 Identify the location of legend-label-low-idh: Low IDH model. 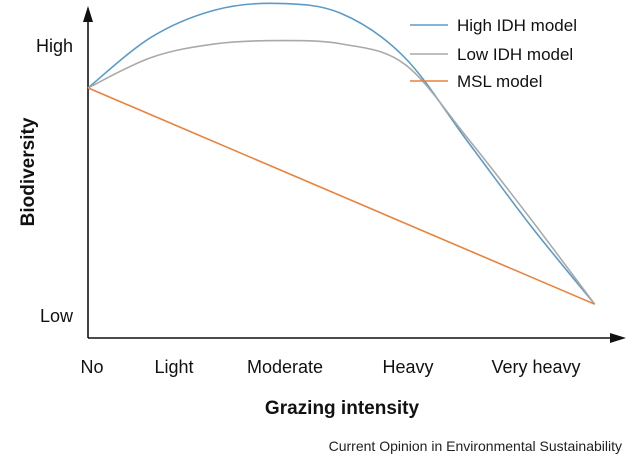
(515, 54).